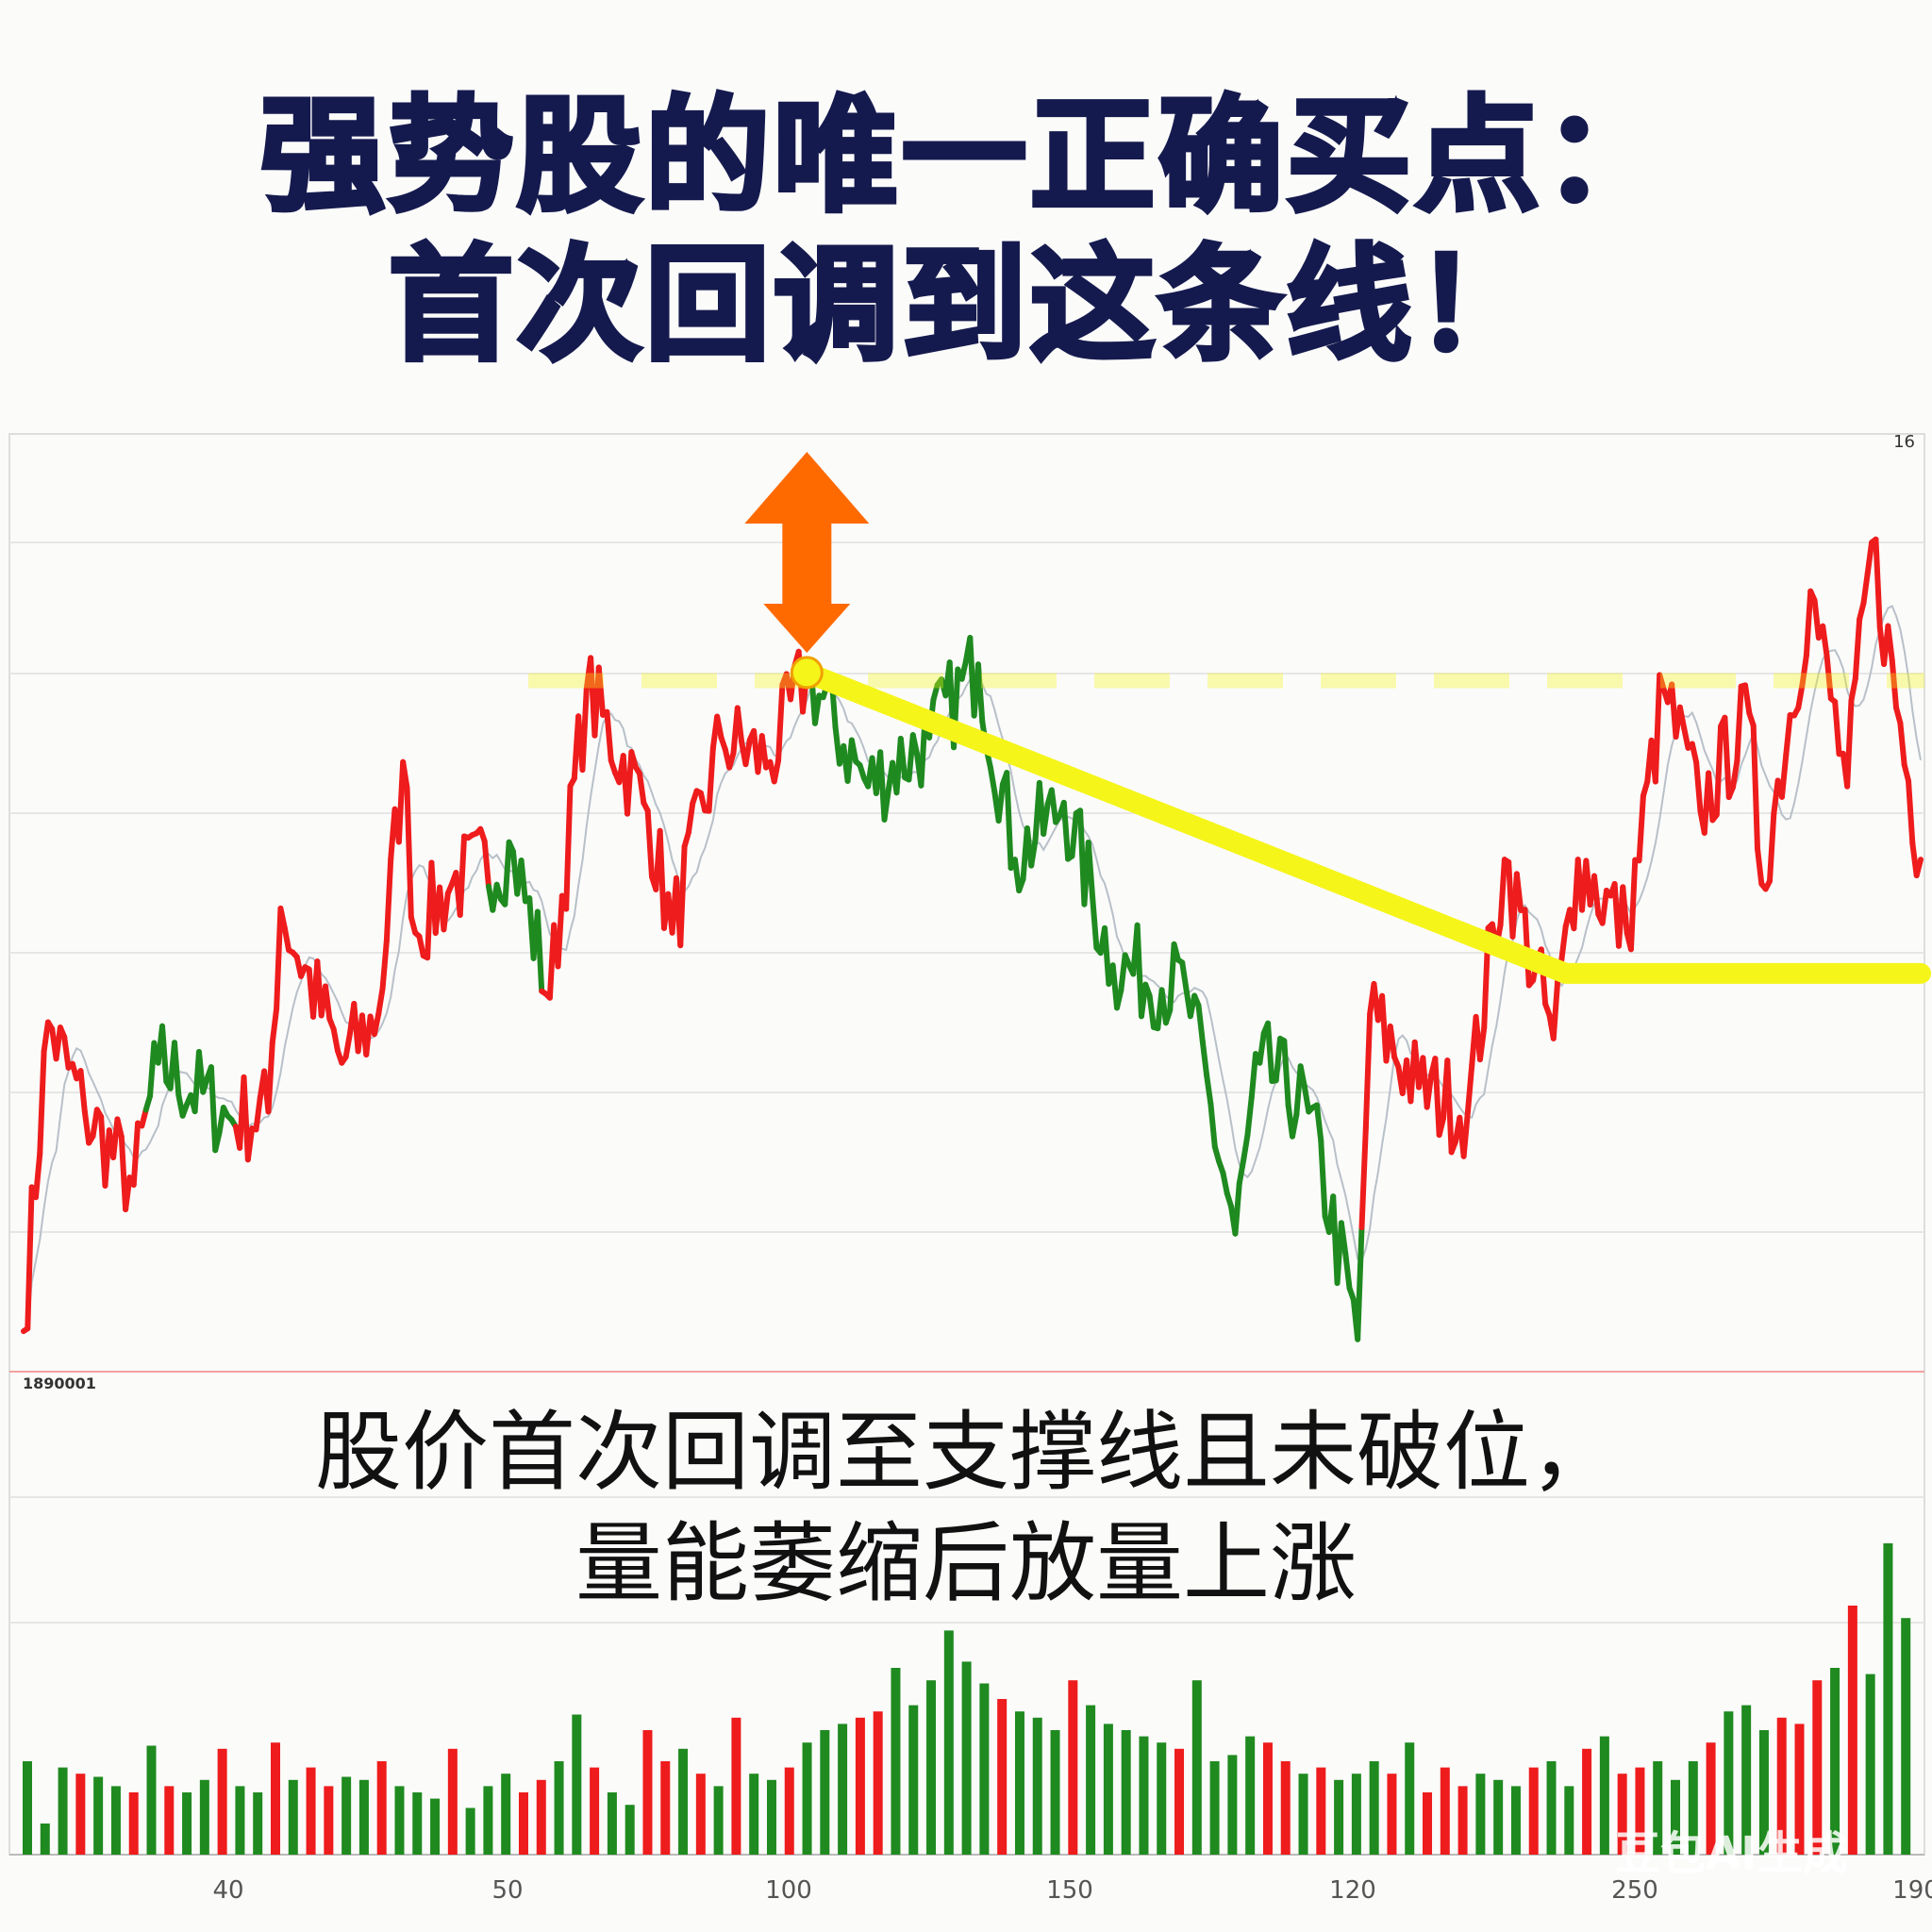  What do you see at coordinates (1353, 1890) in the screenshot?
I see `x-tick-label: 120` at bounding box center [1353, 1890].